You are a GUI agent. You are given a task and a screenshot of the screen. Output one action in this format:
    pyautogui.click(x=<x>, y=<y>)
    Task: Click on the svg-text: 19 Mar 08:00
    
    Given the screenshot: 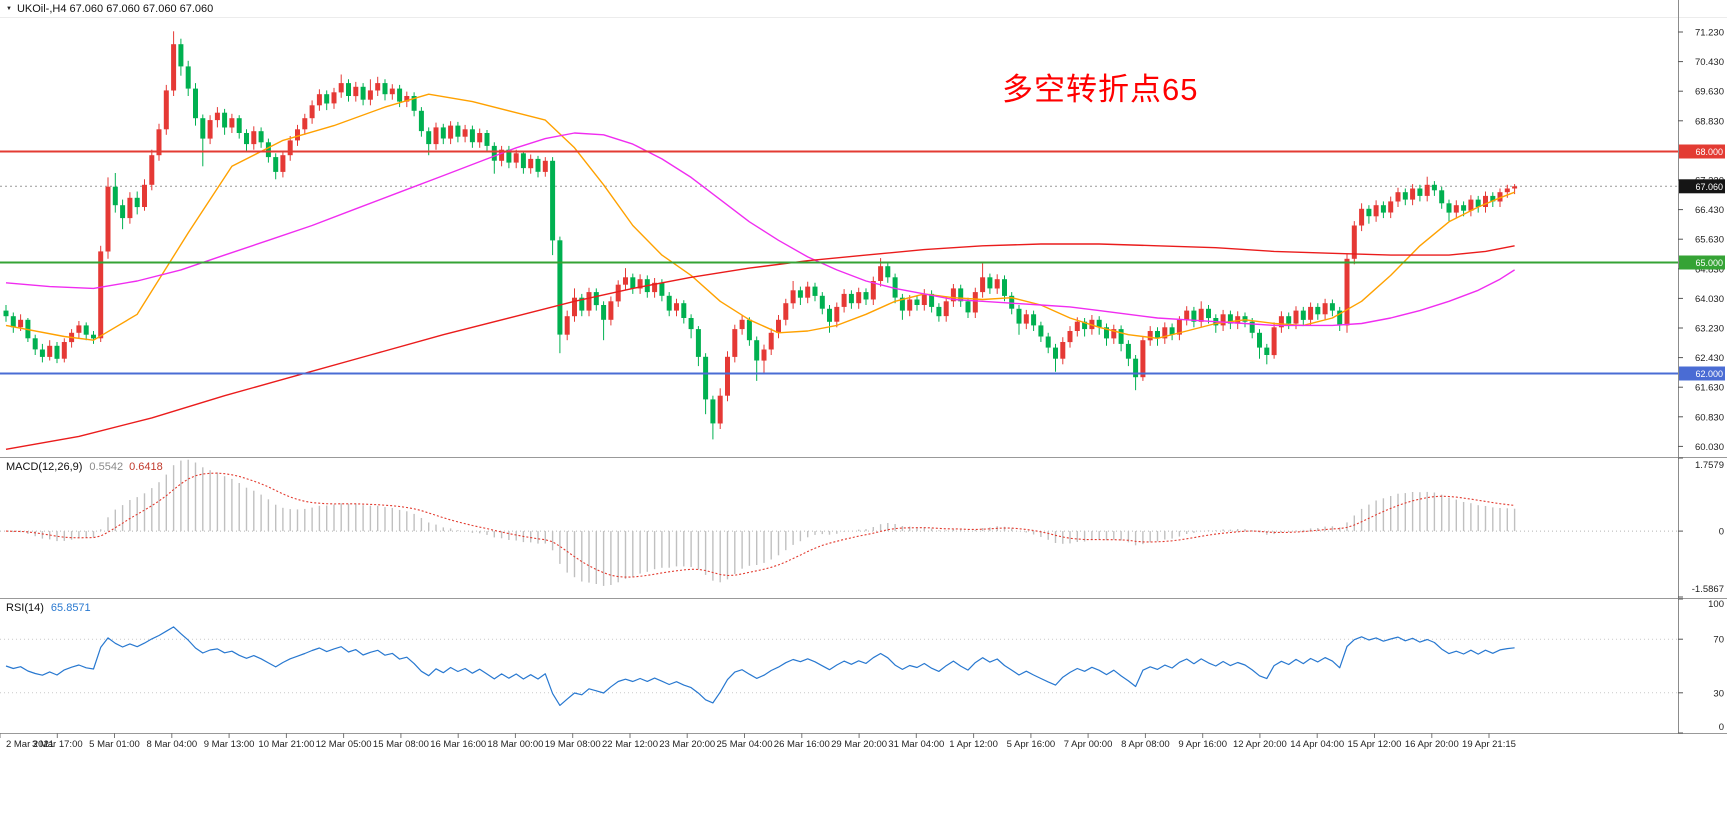 What is the action you would take?
    pyautogui.click(x=573, y=744)
    